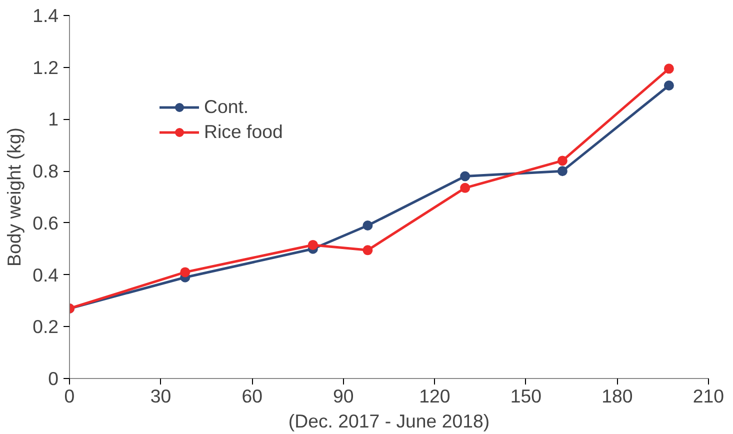  What do you see at coordinates (243, 132) in the screenshot?
I see `legend-label: Rice food` at bounding box center [243, 132].